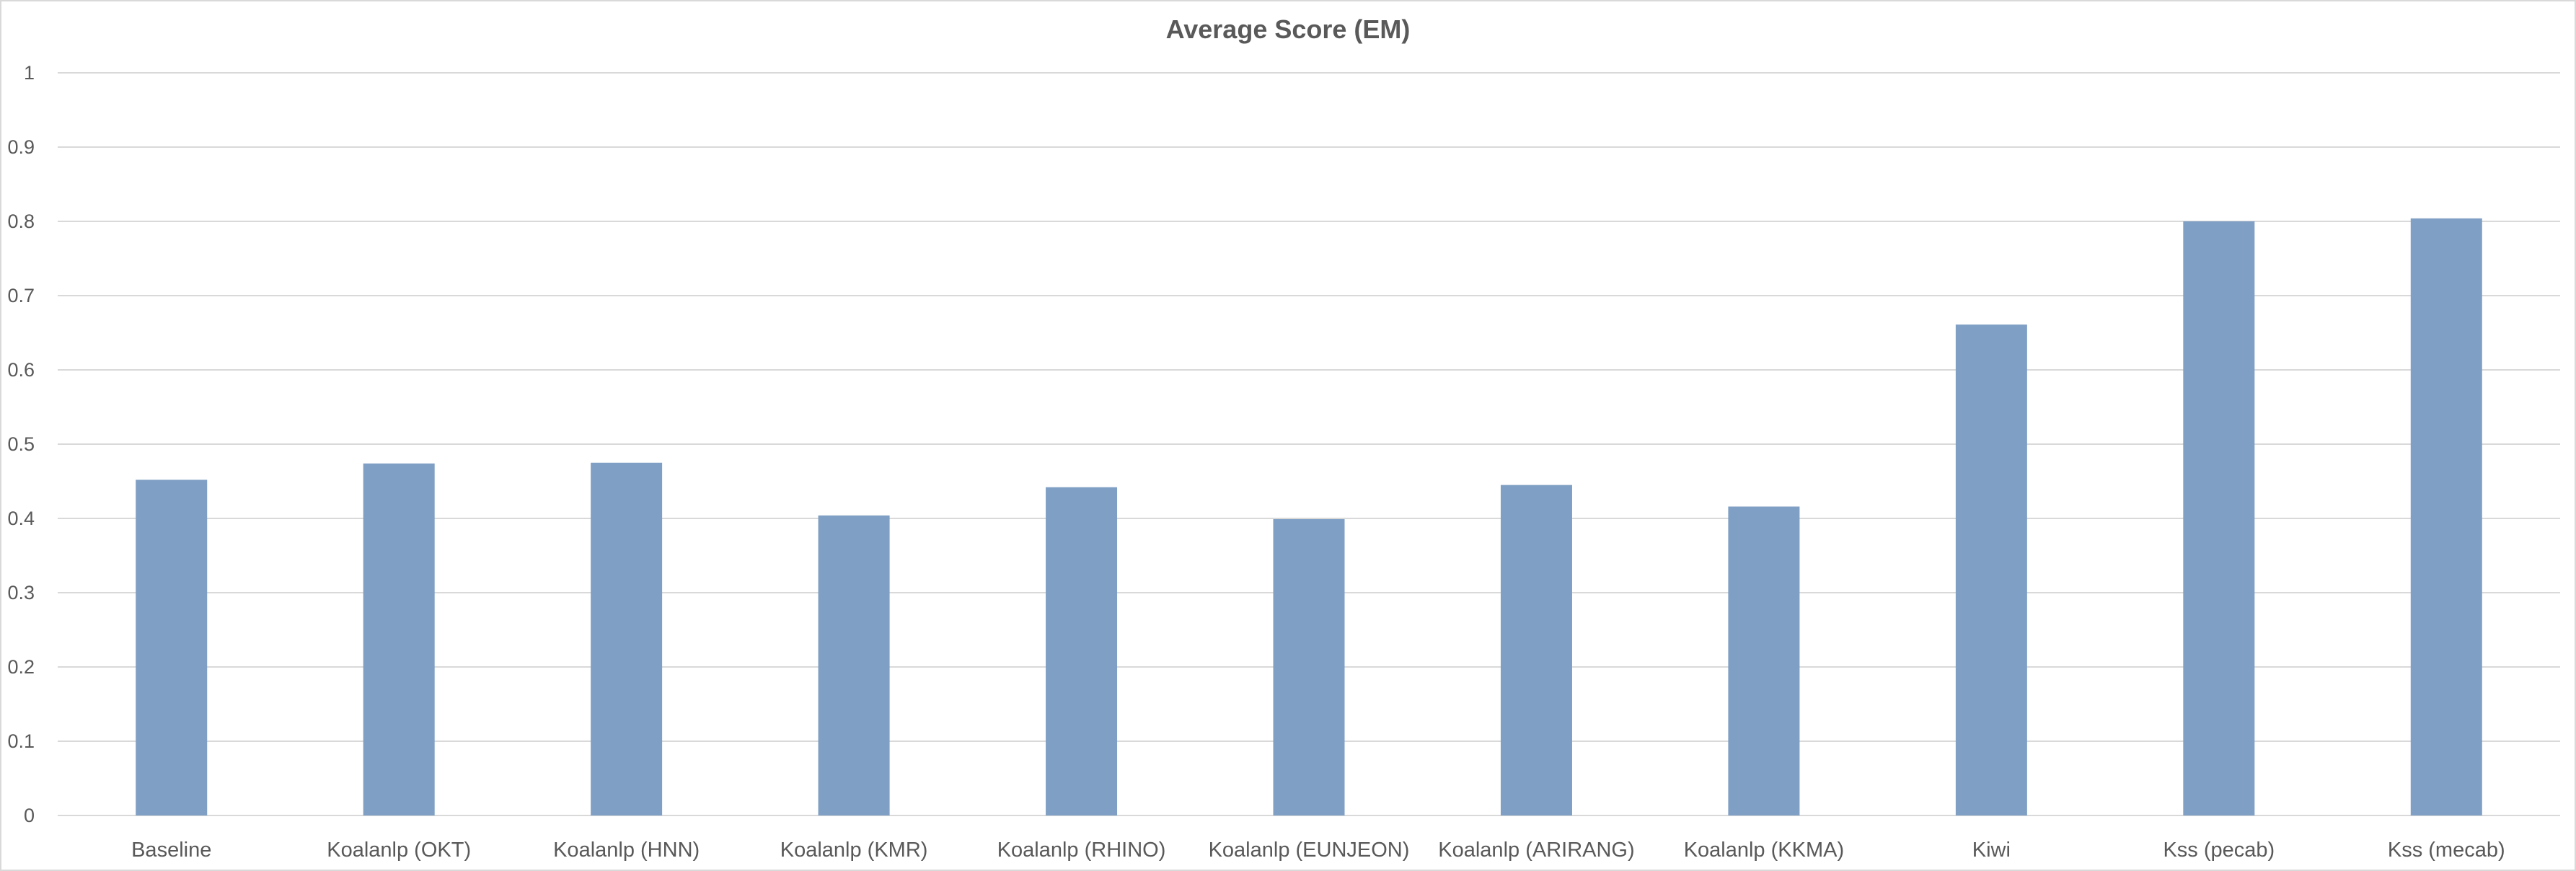 The image size is (2576, 871). I want to click on x-category-label: Koalanlp (ARIRANG), so click(1536, 850).